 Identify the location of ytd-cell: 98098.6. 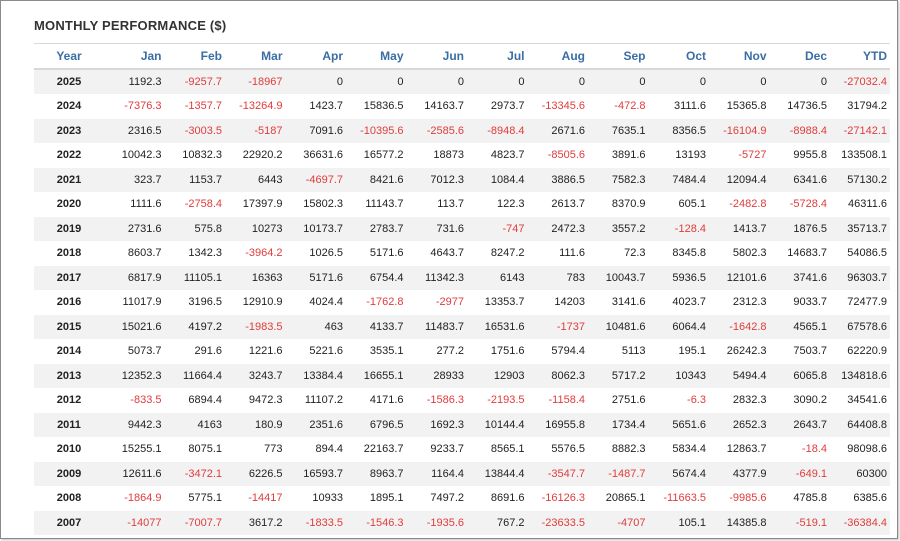
(860, 449).